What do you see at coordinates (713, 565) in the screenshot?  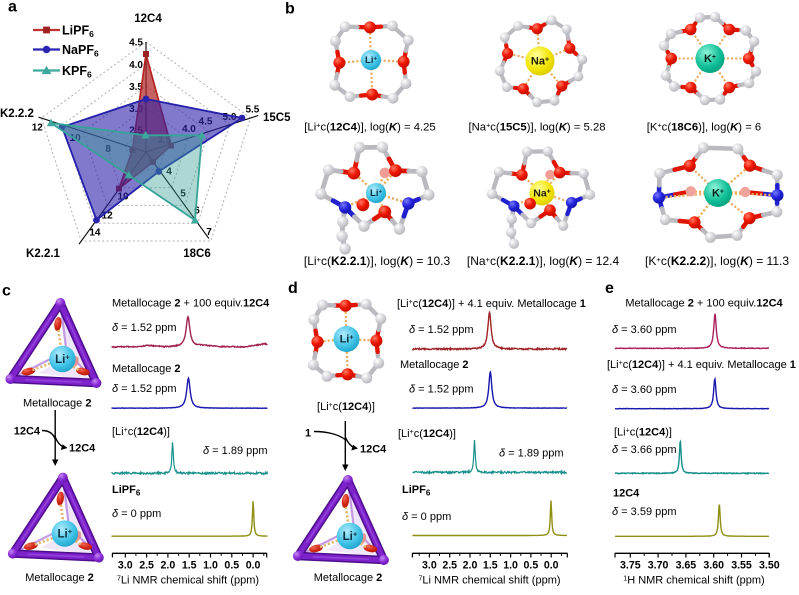 I see `svg-text: 3.60` at bounding box center [713, 565].